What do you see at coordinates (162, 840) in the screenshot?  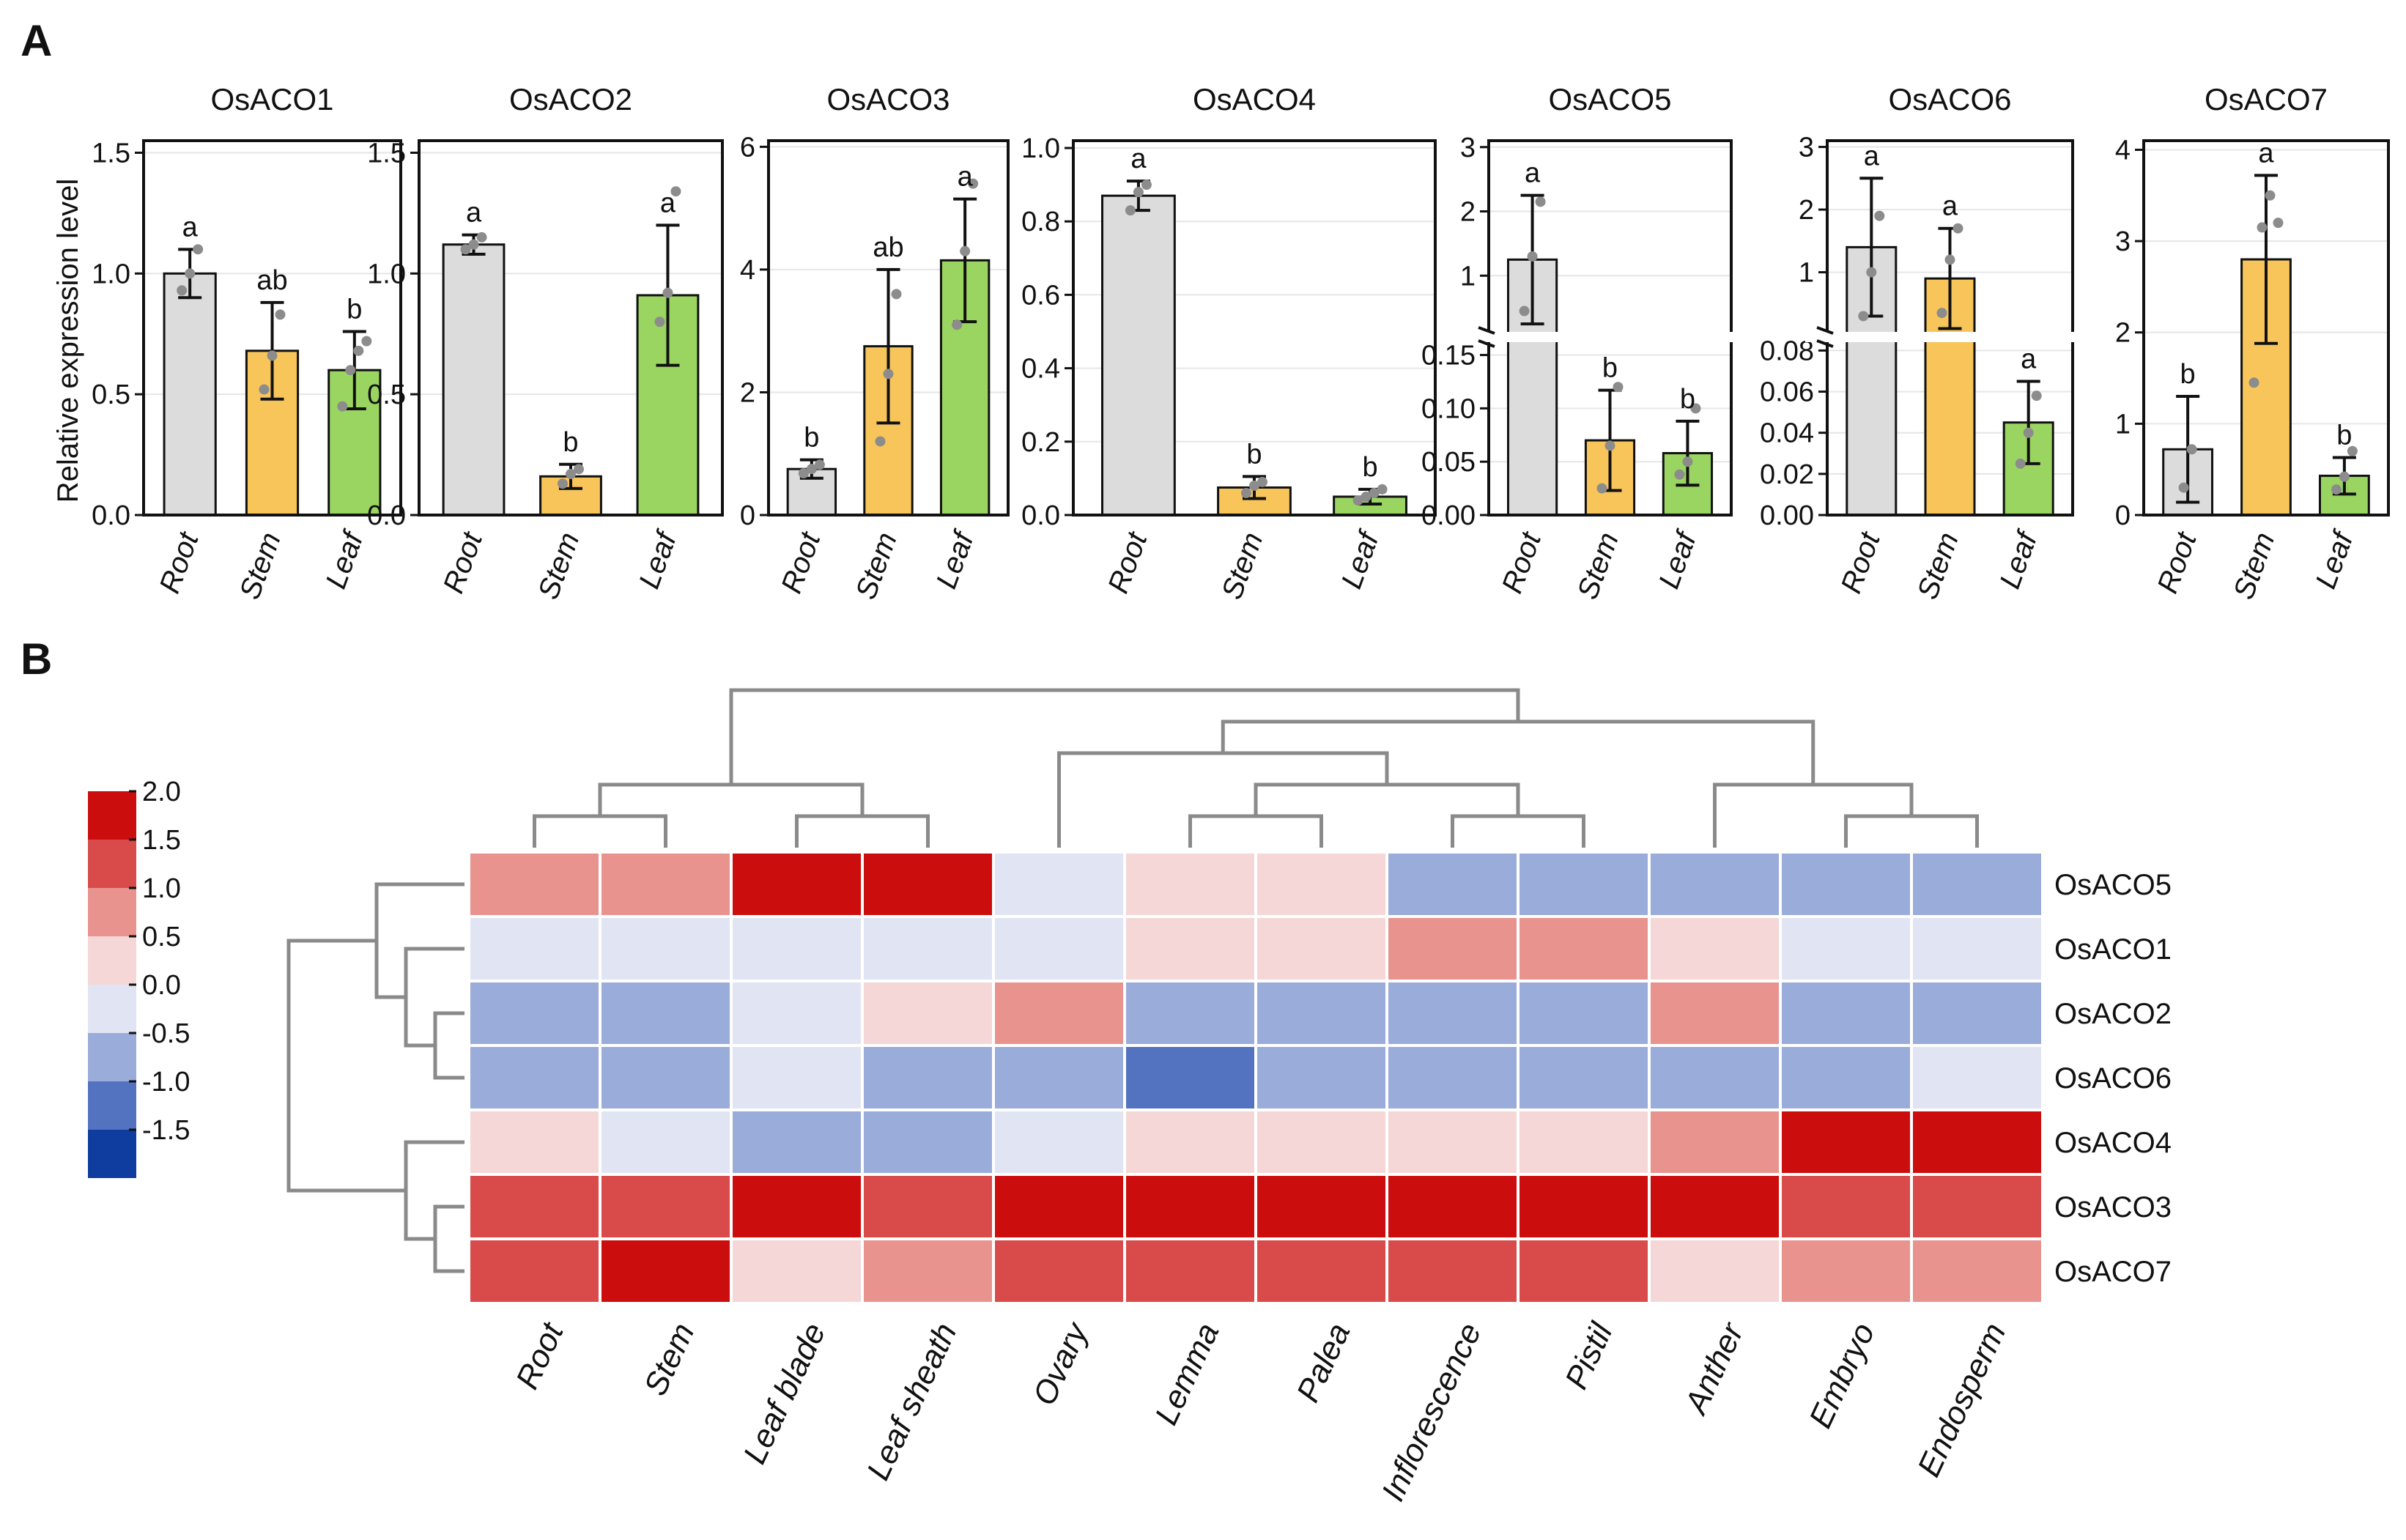 I see `legend-label: 1.5` at bounding box center [162, 840].